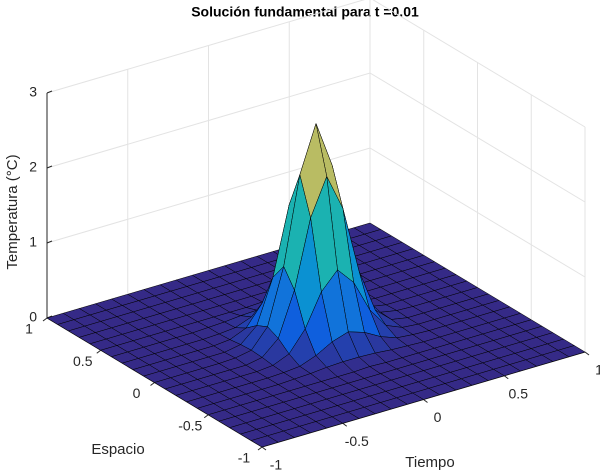 This screenshot has width=600, height=475. Describe the element at coordinates (276, 465) in the screenshot. I see `x-tick-label: -1` at that location.